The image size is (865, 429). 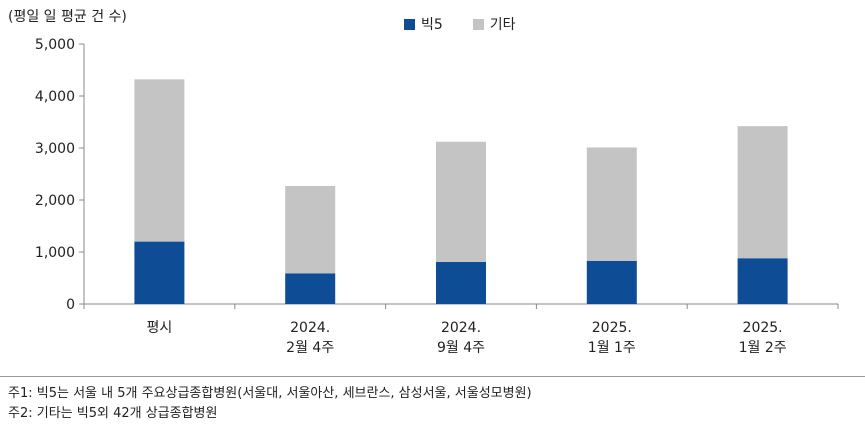 What do you see at coordinates (67, 17) in the screenshot?
I see `unit-label: (평일 일 평균 건 수)` at bounding box center [67, 17].